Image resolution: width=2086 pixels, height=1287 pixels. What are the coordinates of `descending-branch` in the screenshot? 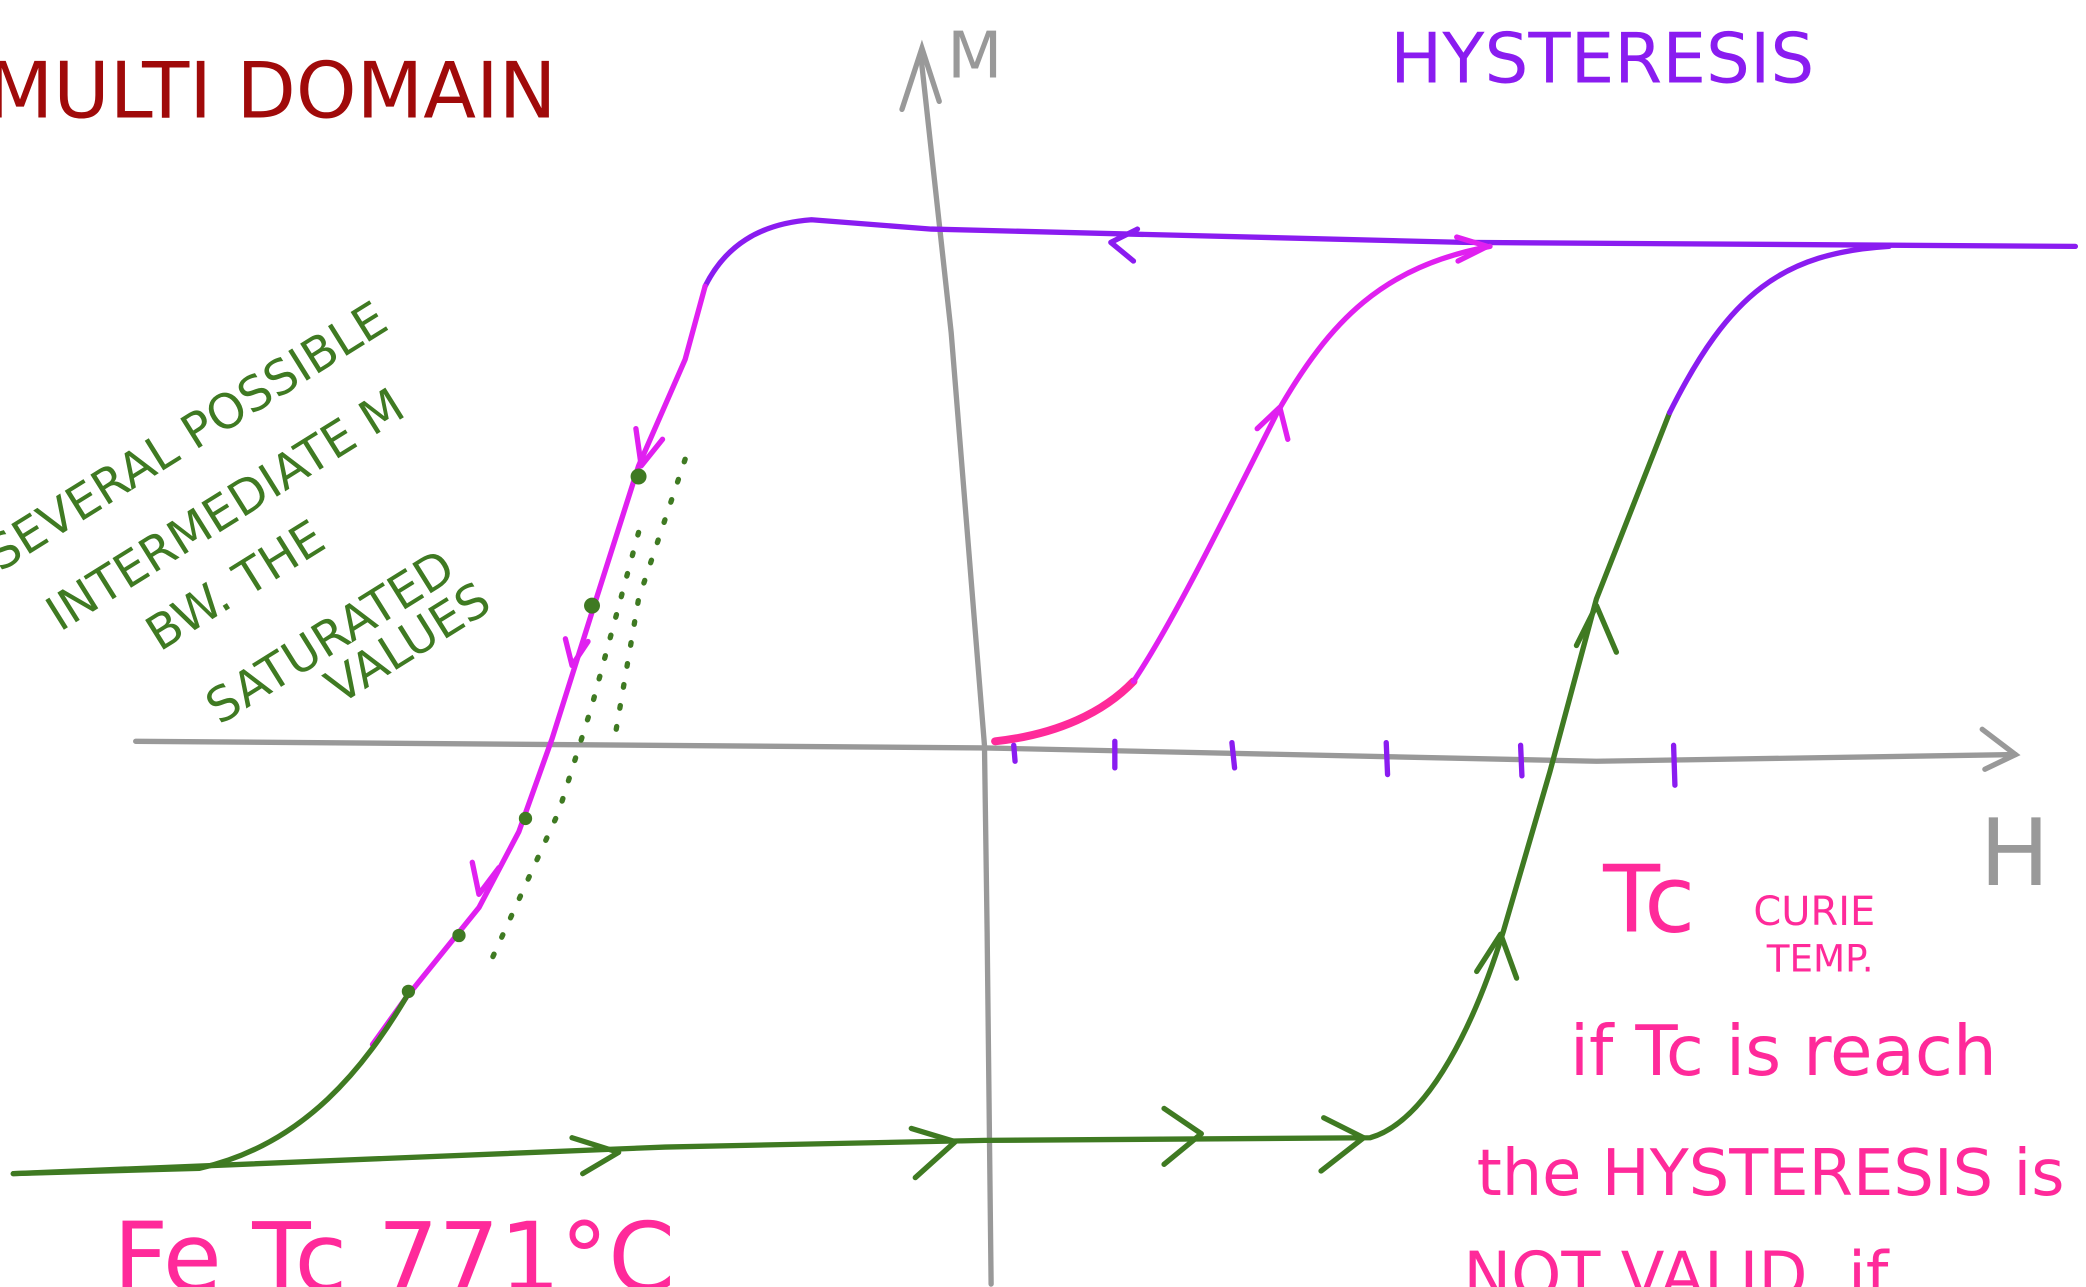 It's located at (538, 665).